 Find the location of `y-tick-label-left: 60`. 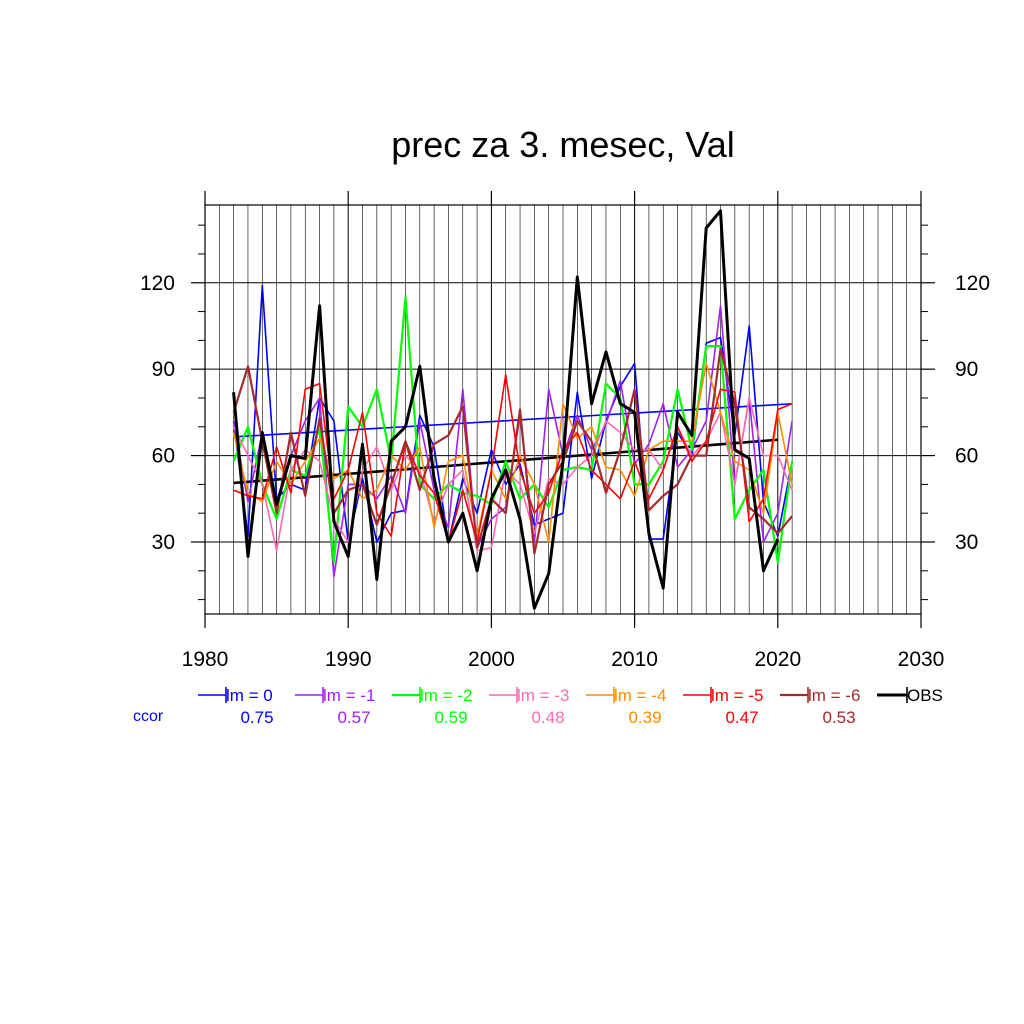

y-tick-label-left: 60 is located at coordinates (163, 456).